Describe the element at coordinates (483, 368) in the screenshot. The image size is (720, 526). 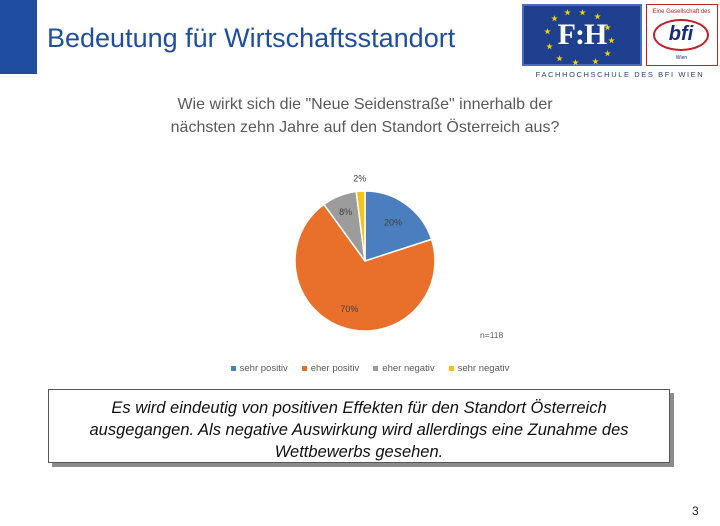
I see `legend-label: sehr negativ` at that location.